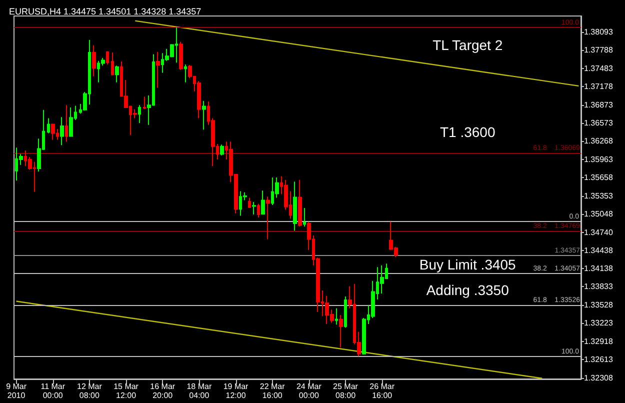  What do you see at coordinates (599, 87) in the screenshot?
I see `y-tick-label: 1.37178` at bounding box center [599, 87].